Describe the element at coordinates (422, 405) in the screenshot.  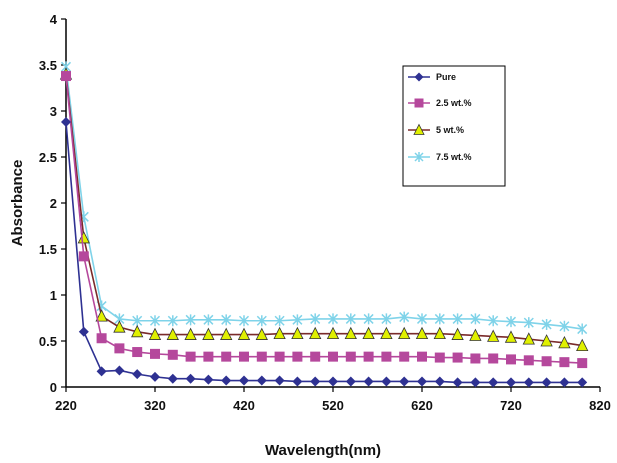
I see `x-tick-label: 620` at that location.